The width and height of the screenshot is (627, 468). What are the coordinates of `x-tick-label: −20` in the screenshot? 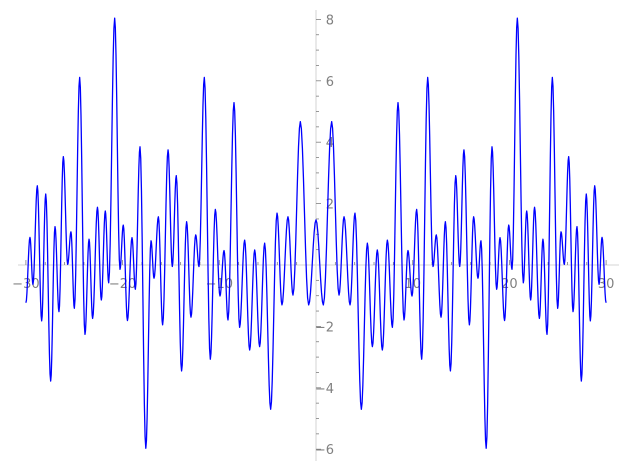 It's located at (122, 284).